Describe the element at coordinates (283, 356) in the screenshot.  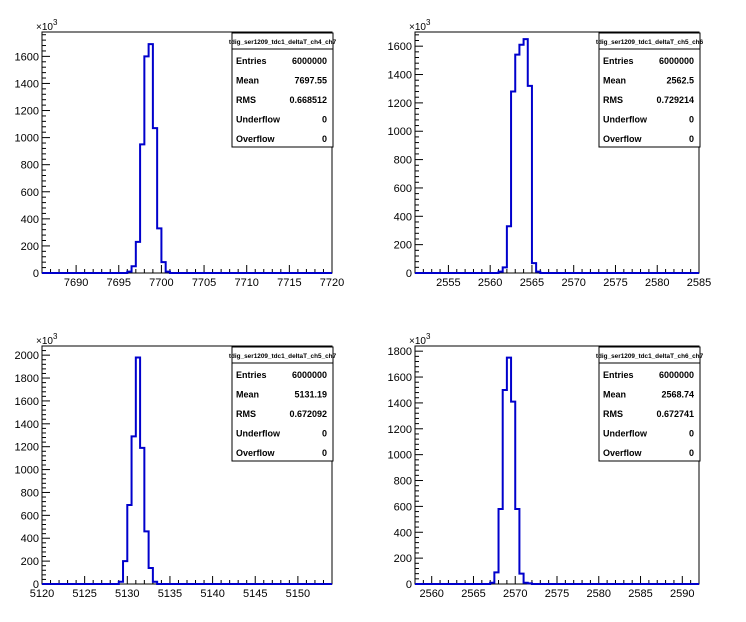
I see `stats-title: tdig_ser1209_tdc1_deltaT_ch5_ch7` at that location.